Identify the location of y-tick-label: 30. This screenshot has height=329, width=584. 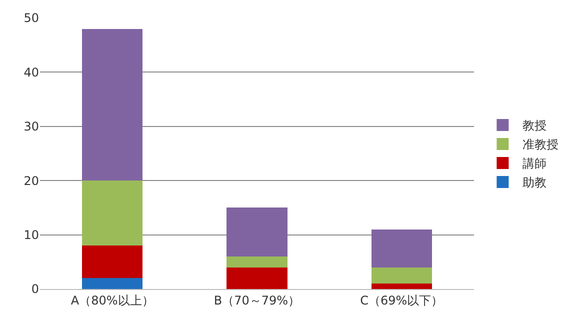
(31, 127).